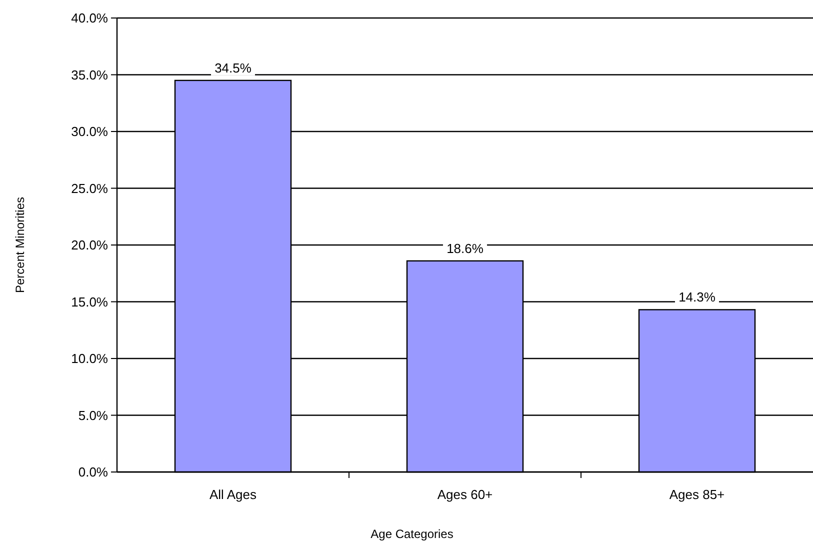 This screenshot has height=548, width=813. I want to click on data-label: 34.5%, so click(233, 68).